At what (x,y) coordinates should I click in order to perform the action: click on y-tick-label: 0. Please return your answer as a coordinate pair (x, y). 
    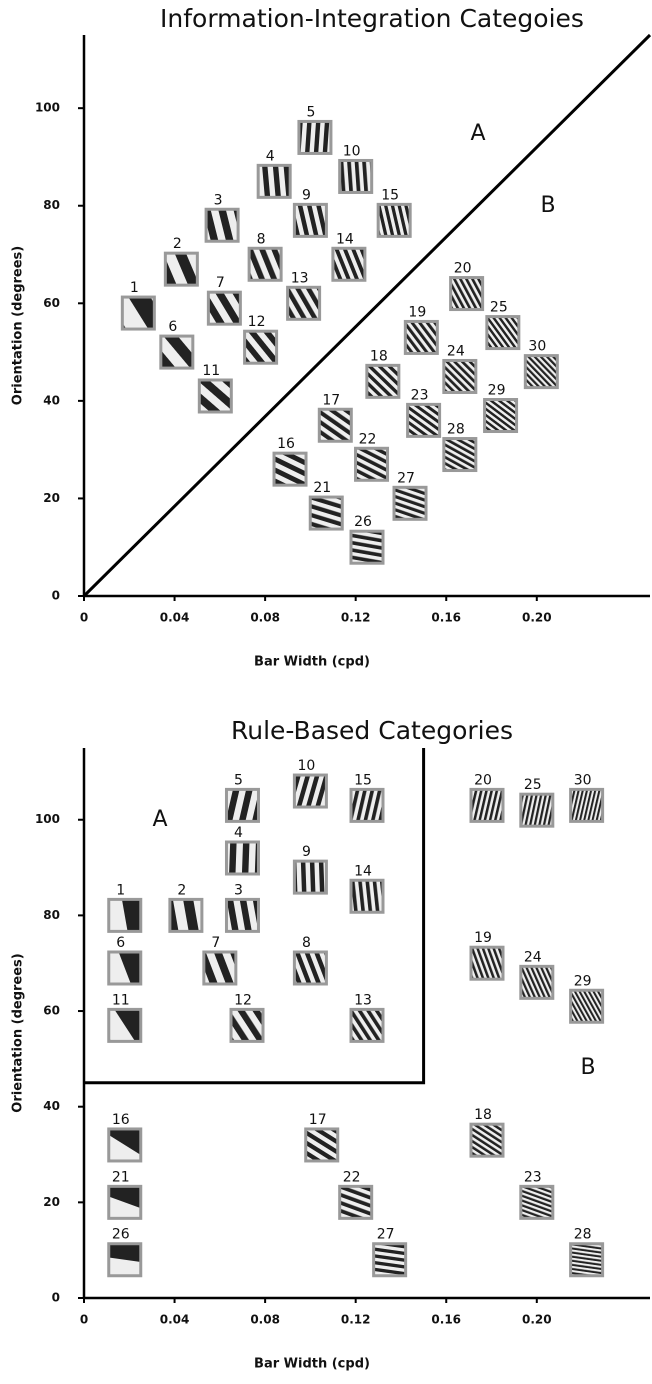
    Looking at the image, I should click on (56, 1298).